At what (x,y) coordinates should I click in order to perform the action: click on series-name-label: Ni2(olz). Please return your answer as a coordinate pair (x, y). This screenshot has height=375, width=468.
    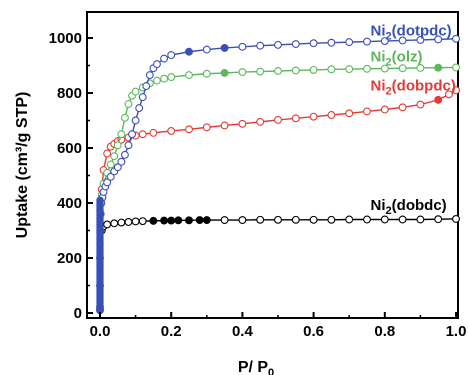
    Looking at the image, I should click on (397, 58).